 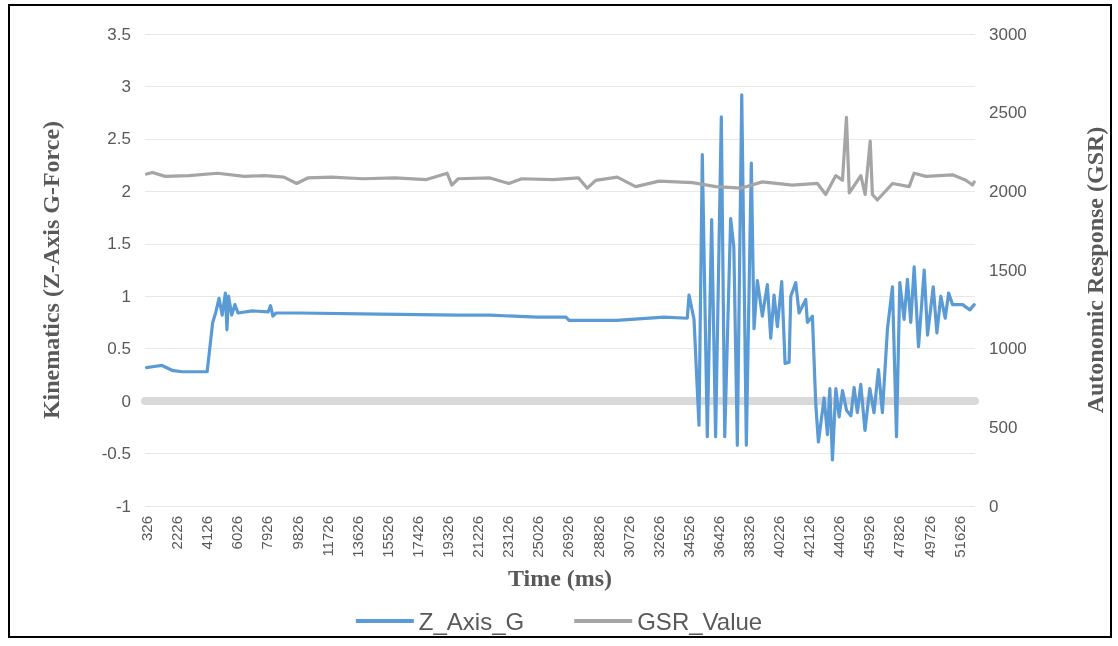 I want to click on y2-tick-label: 500, so click(x=1003, y=427).